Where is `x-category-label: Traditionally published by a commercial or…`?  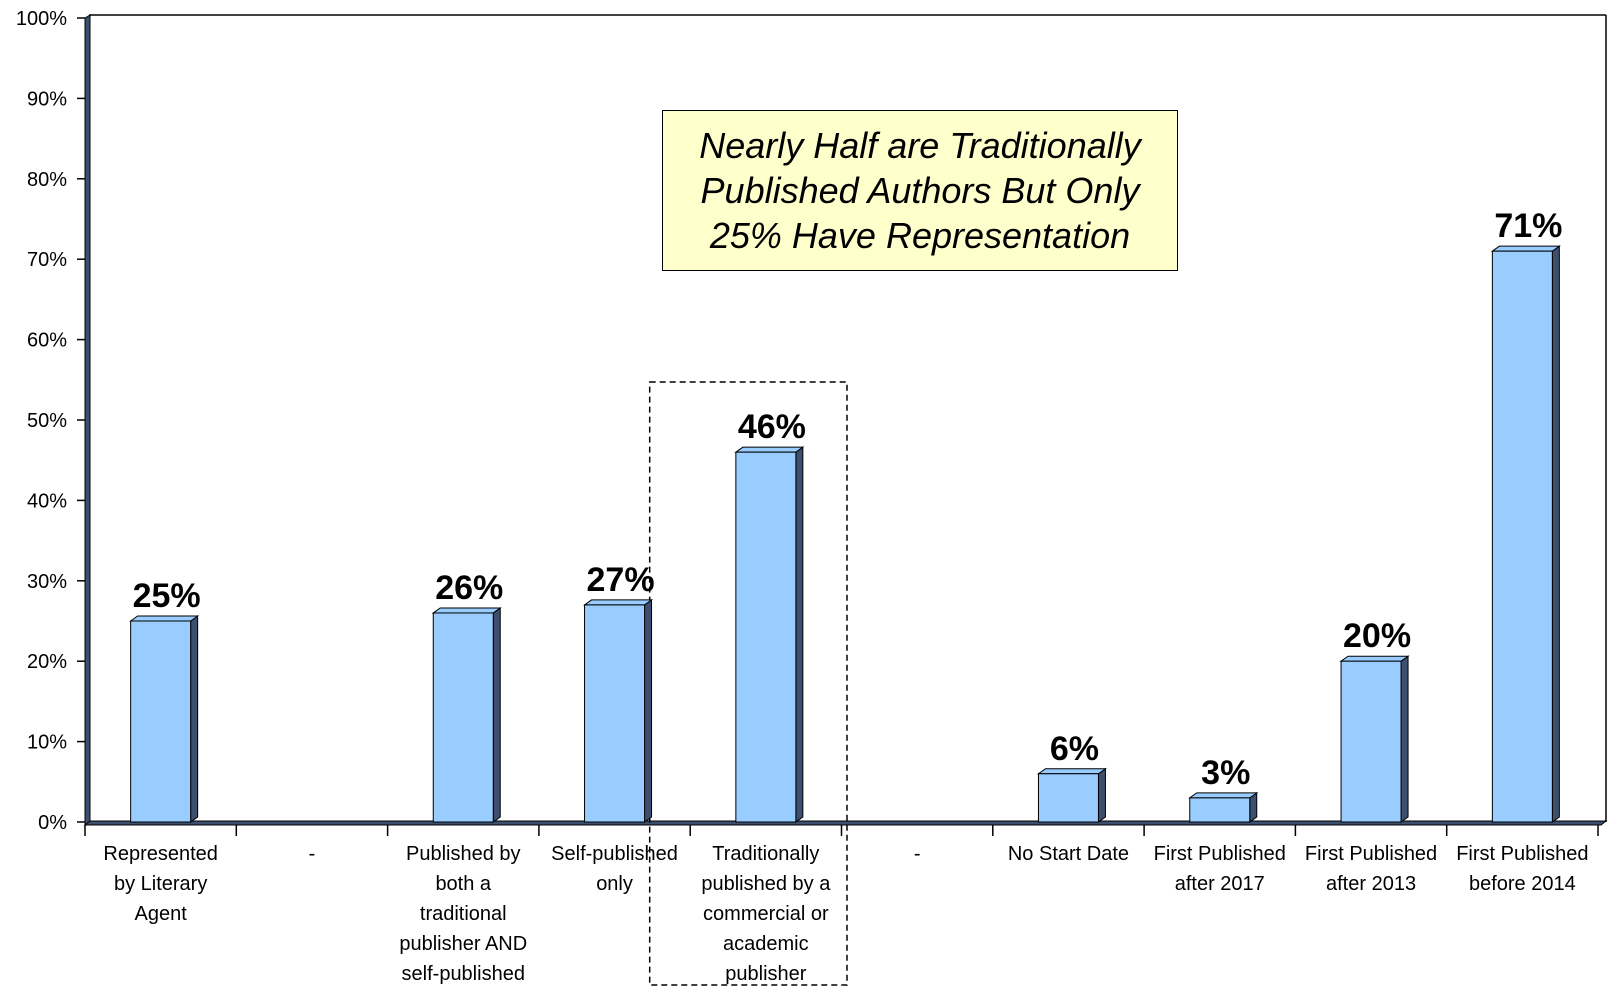 x-category-label: Traditionally published by a commercial or… is located at coordinates (766, 914).